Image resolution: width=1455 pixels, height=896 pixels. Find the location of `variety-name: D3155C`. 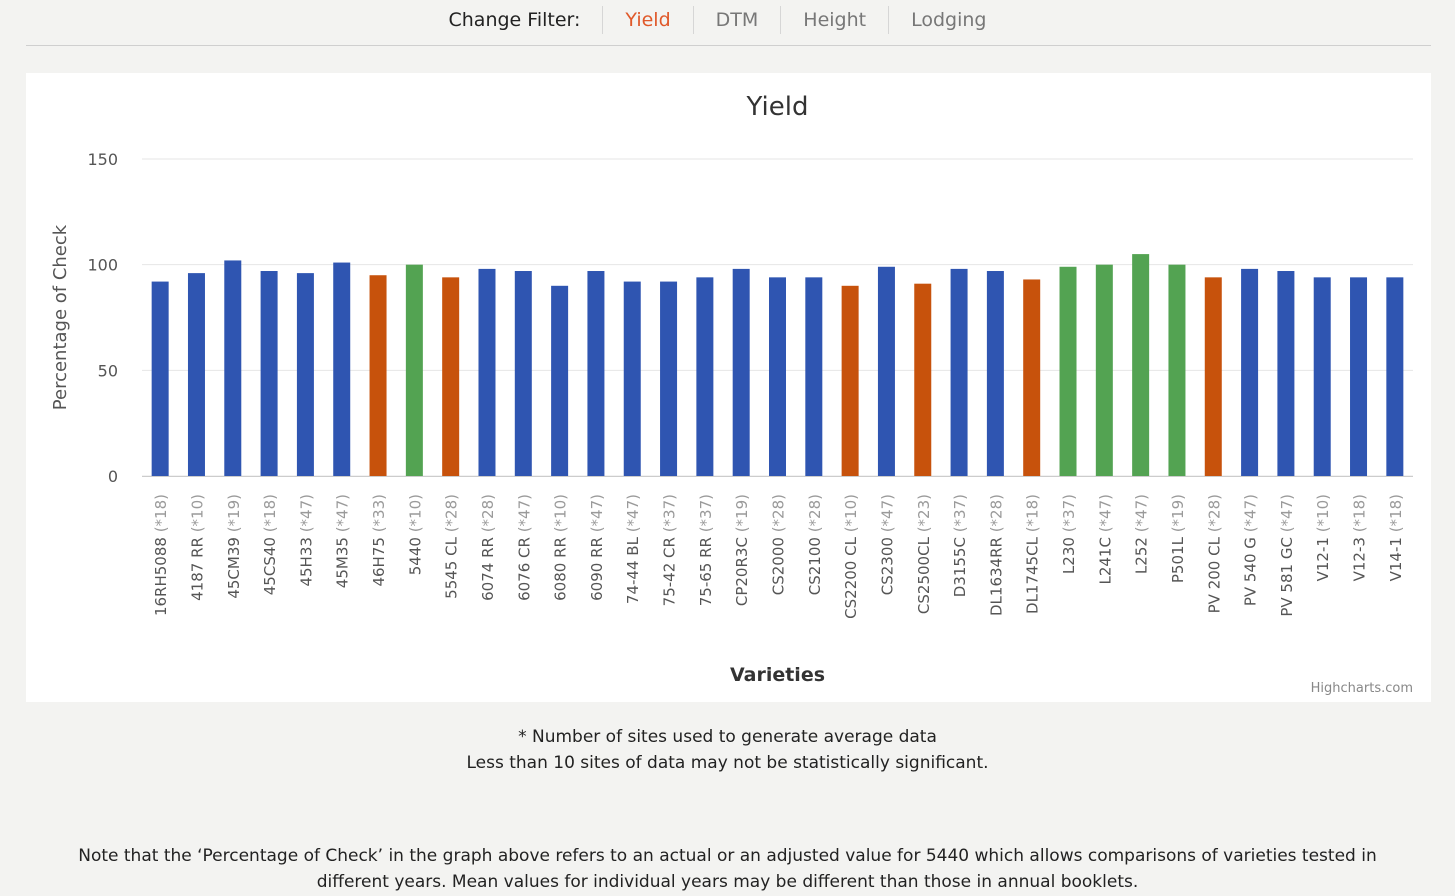

variety-name: D3155C is located at coordinates (960, 564).